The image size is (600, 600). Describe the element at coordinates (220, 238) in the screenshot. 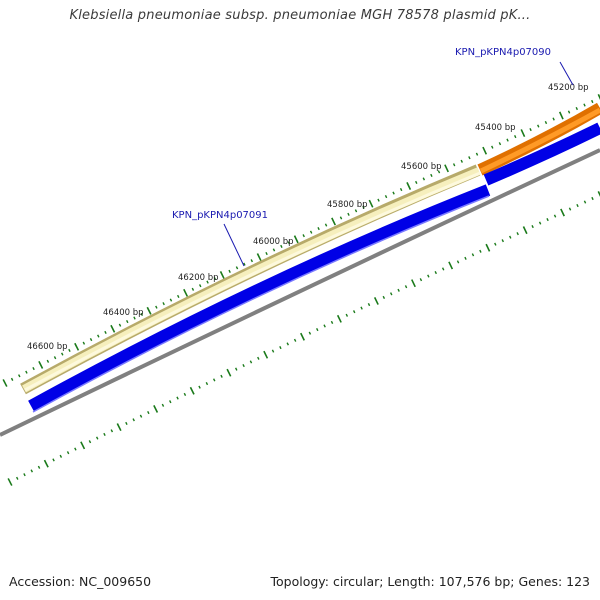

I see `gene-label-kpn-pkpn4p07091: KPN_pKPN4p07091` at that location.